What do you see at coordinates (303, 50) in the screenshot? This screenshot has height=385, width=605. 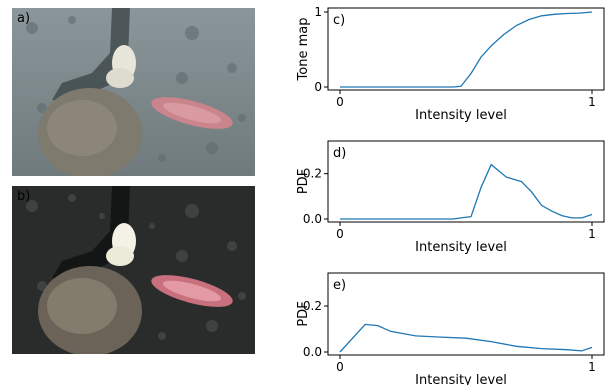 I see `y-axis-label: Tone map` at bounding box center [303, 50].